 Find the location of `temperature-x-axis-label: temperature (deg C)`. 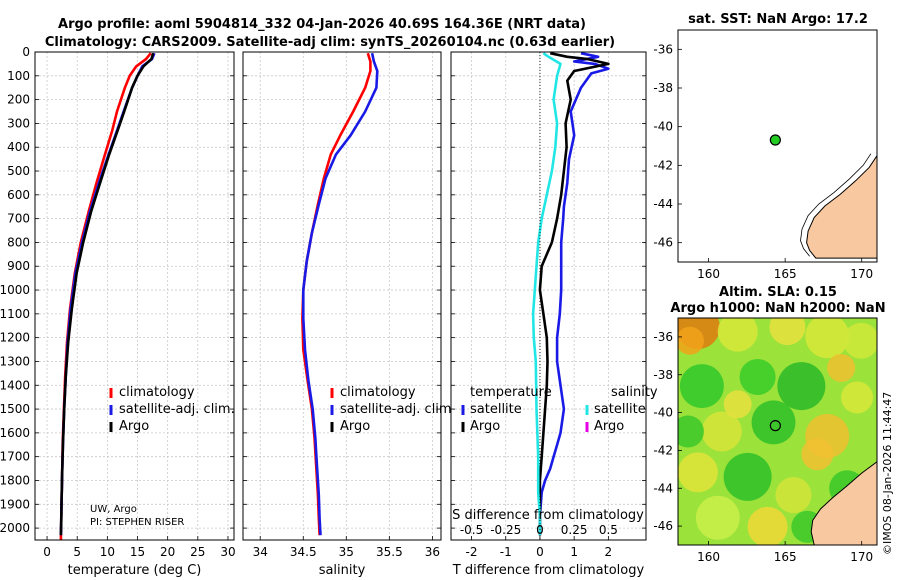

temperature-x-axis-label: temperature (deg C) is located at coordinates (135, 570).